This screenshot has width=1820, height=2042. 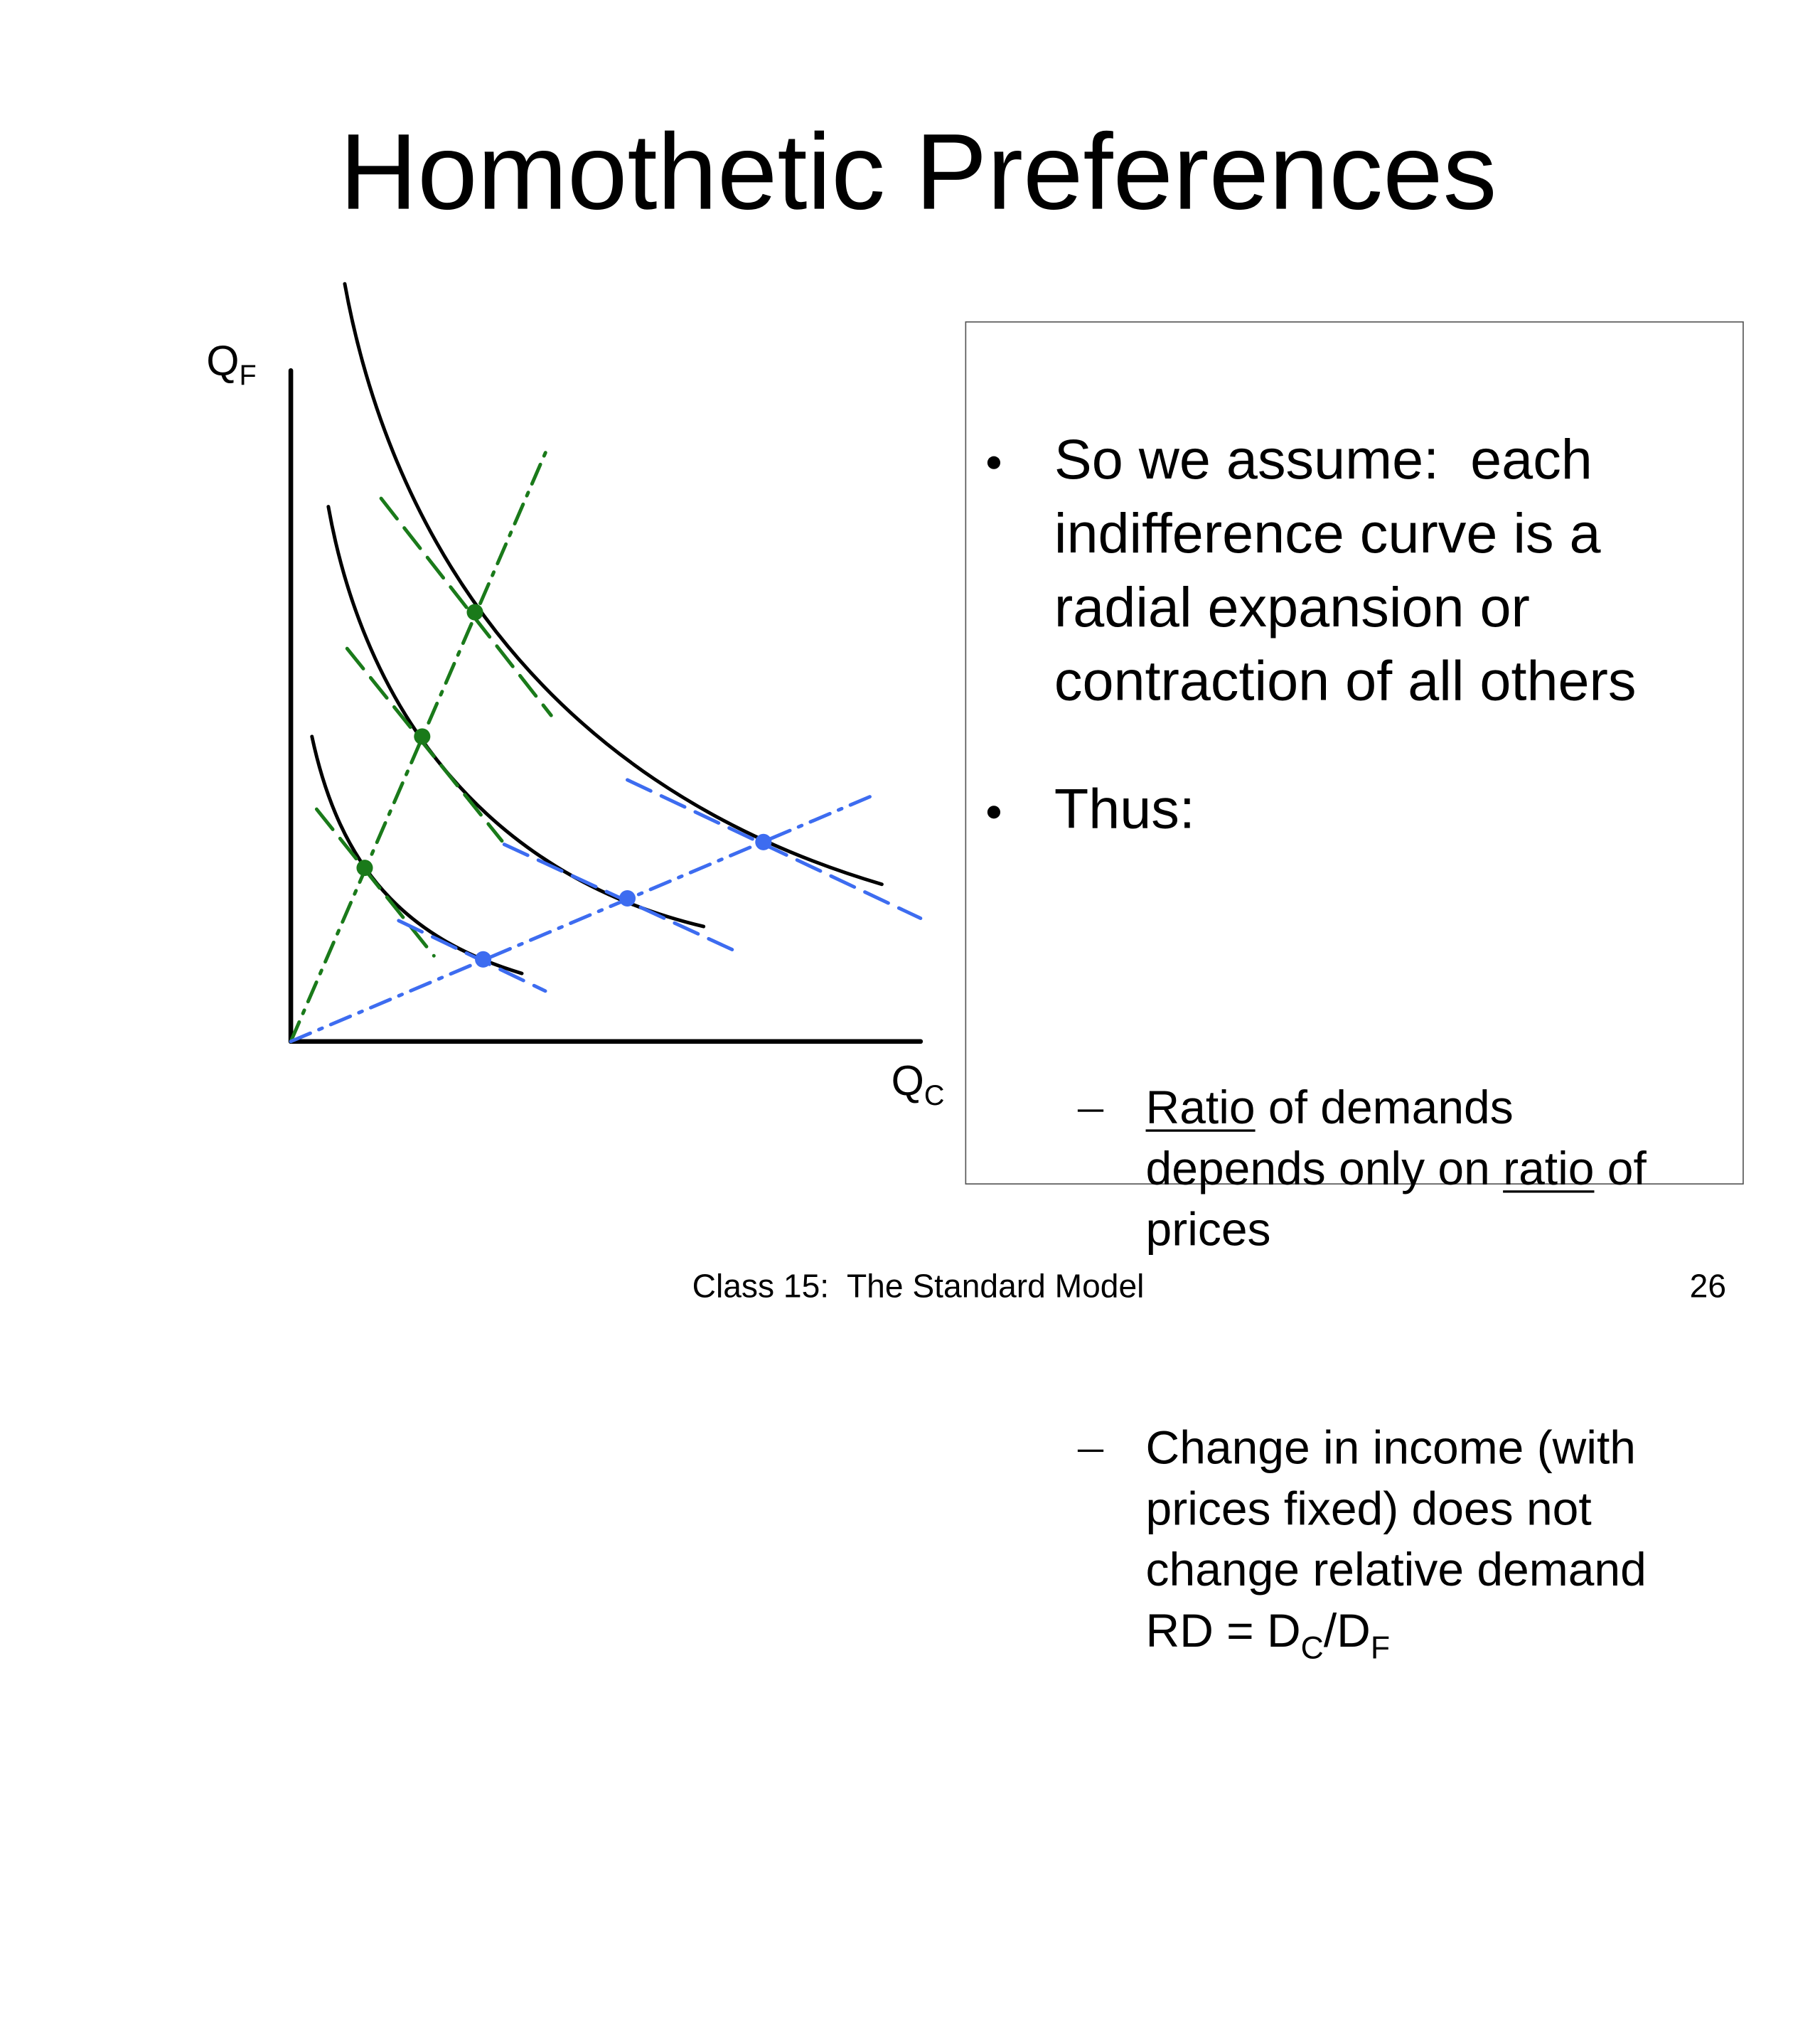 I want to click on slide-title: Homothetic Preferences, so click(x=918, y=172).